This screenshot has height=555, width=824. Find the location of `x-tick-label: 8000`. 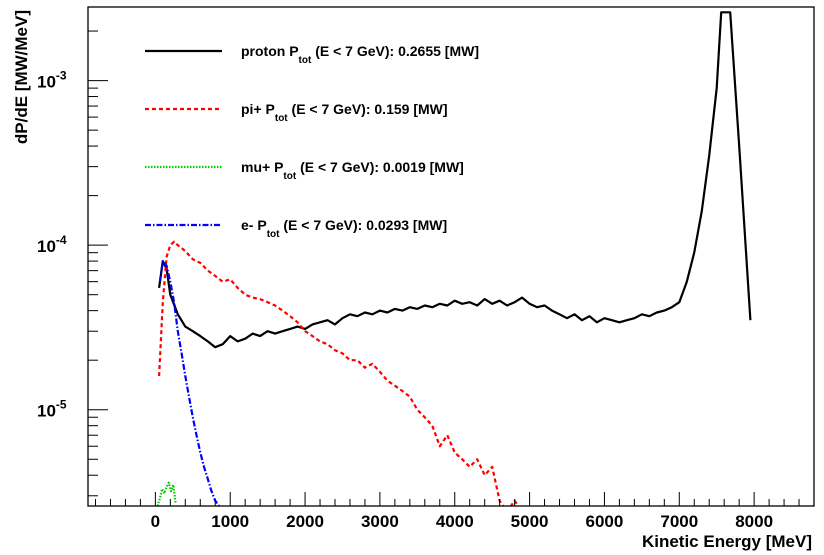

x-tick-label: 8000 is located at coordinates (754, 521).